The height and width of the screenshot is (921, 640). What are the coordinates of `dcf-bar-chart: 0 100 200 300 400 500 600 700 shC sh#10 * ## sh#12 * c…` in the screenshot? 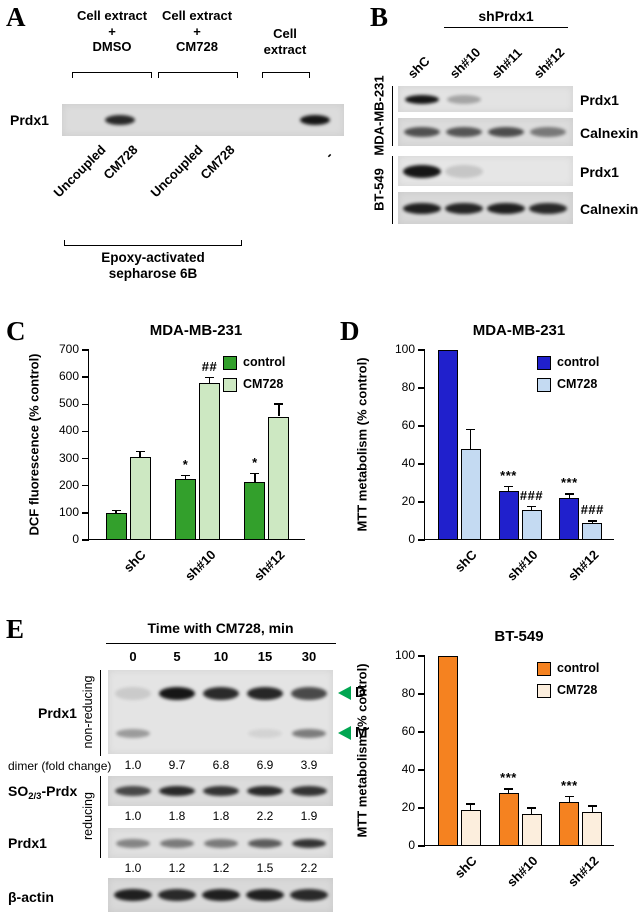 It's located at (182, 463).